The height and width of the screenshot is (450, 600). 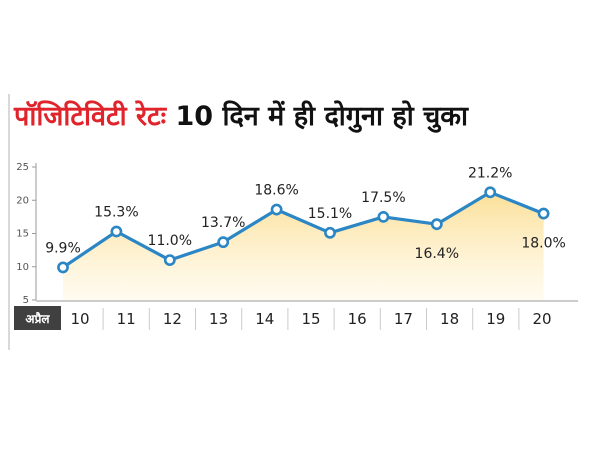 I want to click on x-tick-label: 15, so click(x=310, y=319).